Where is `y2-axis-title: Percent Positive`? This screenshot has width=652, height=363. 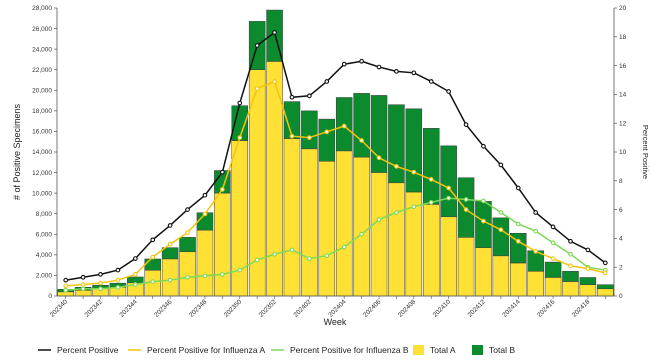
y2-axis-title: Percent Positive is located at coordinates (645, 152).